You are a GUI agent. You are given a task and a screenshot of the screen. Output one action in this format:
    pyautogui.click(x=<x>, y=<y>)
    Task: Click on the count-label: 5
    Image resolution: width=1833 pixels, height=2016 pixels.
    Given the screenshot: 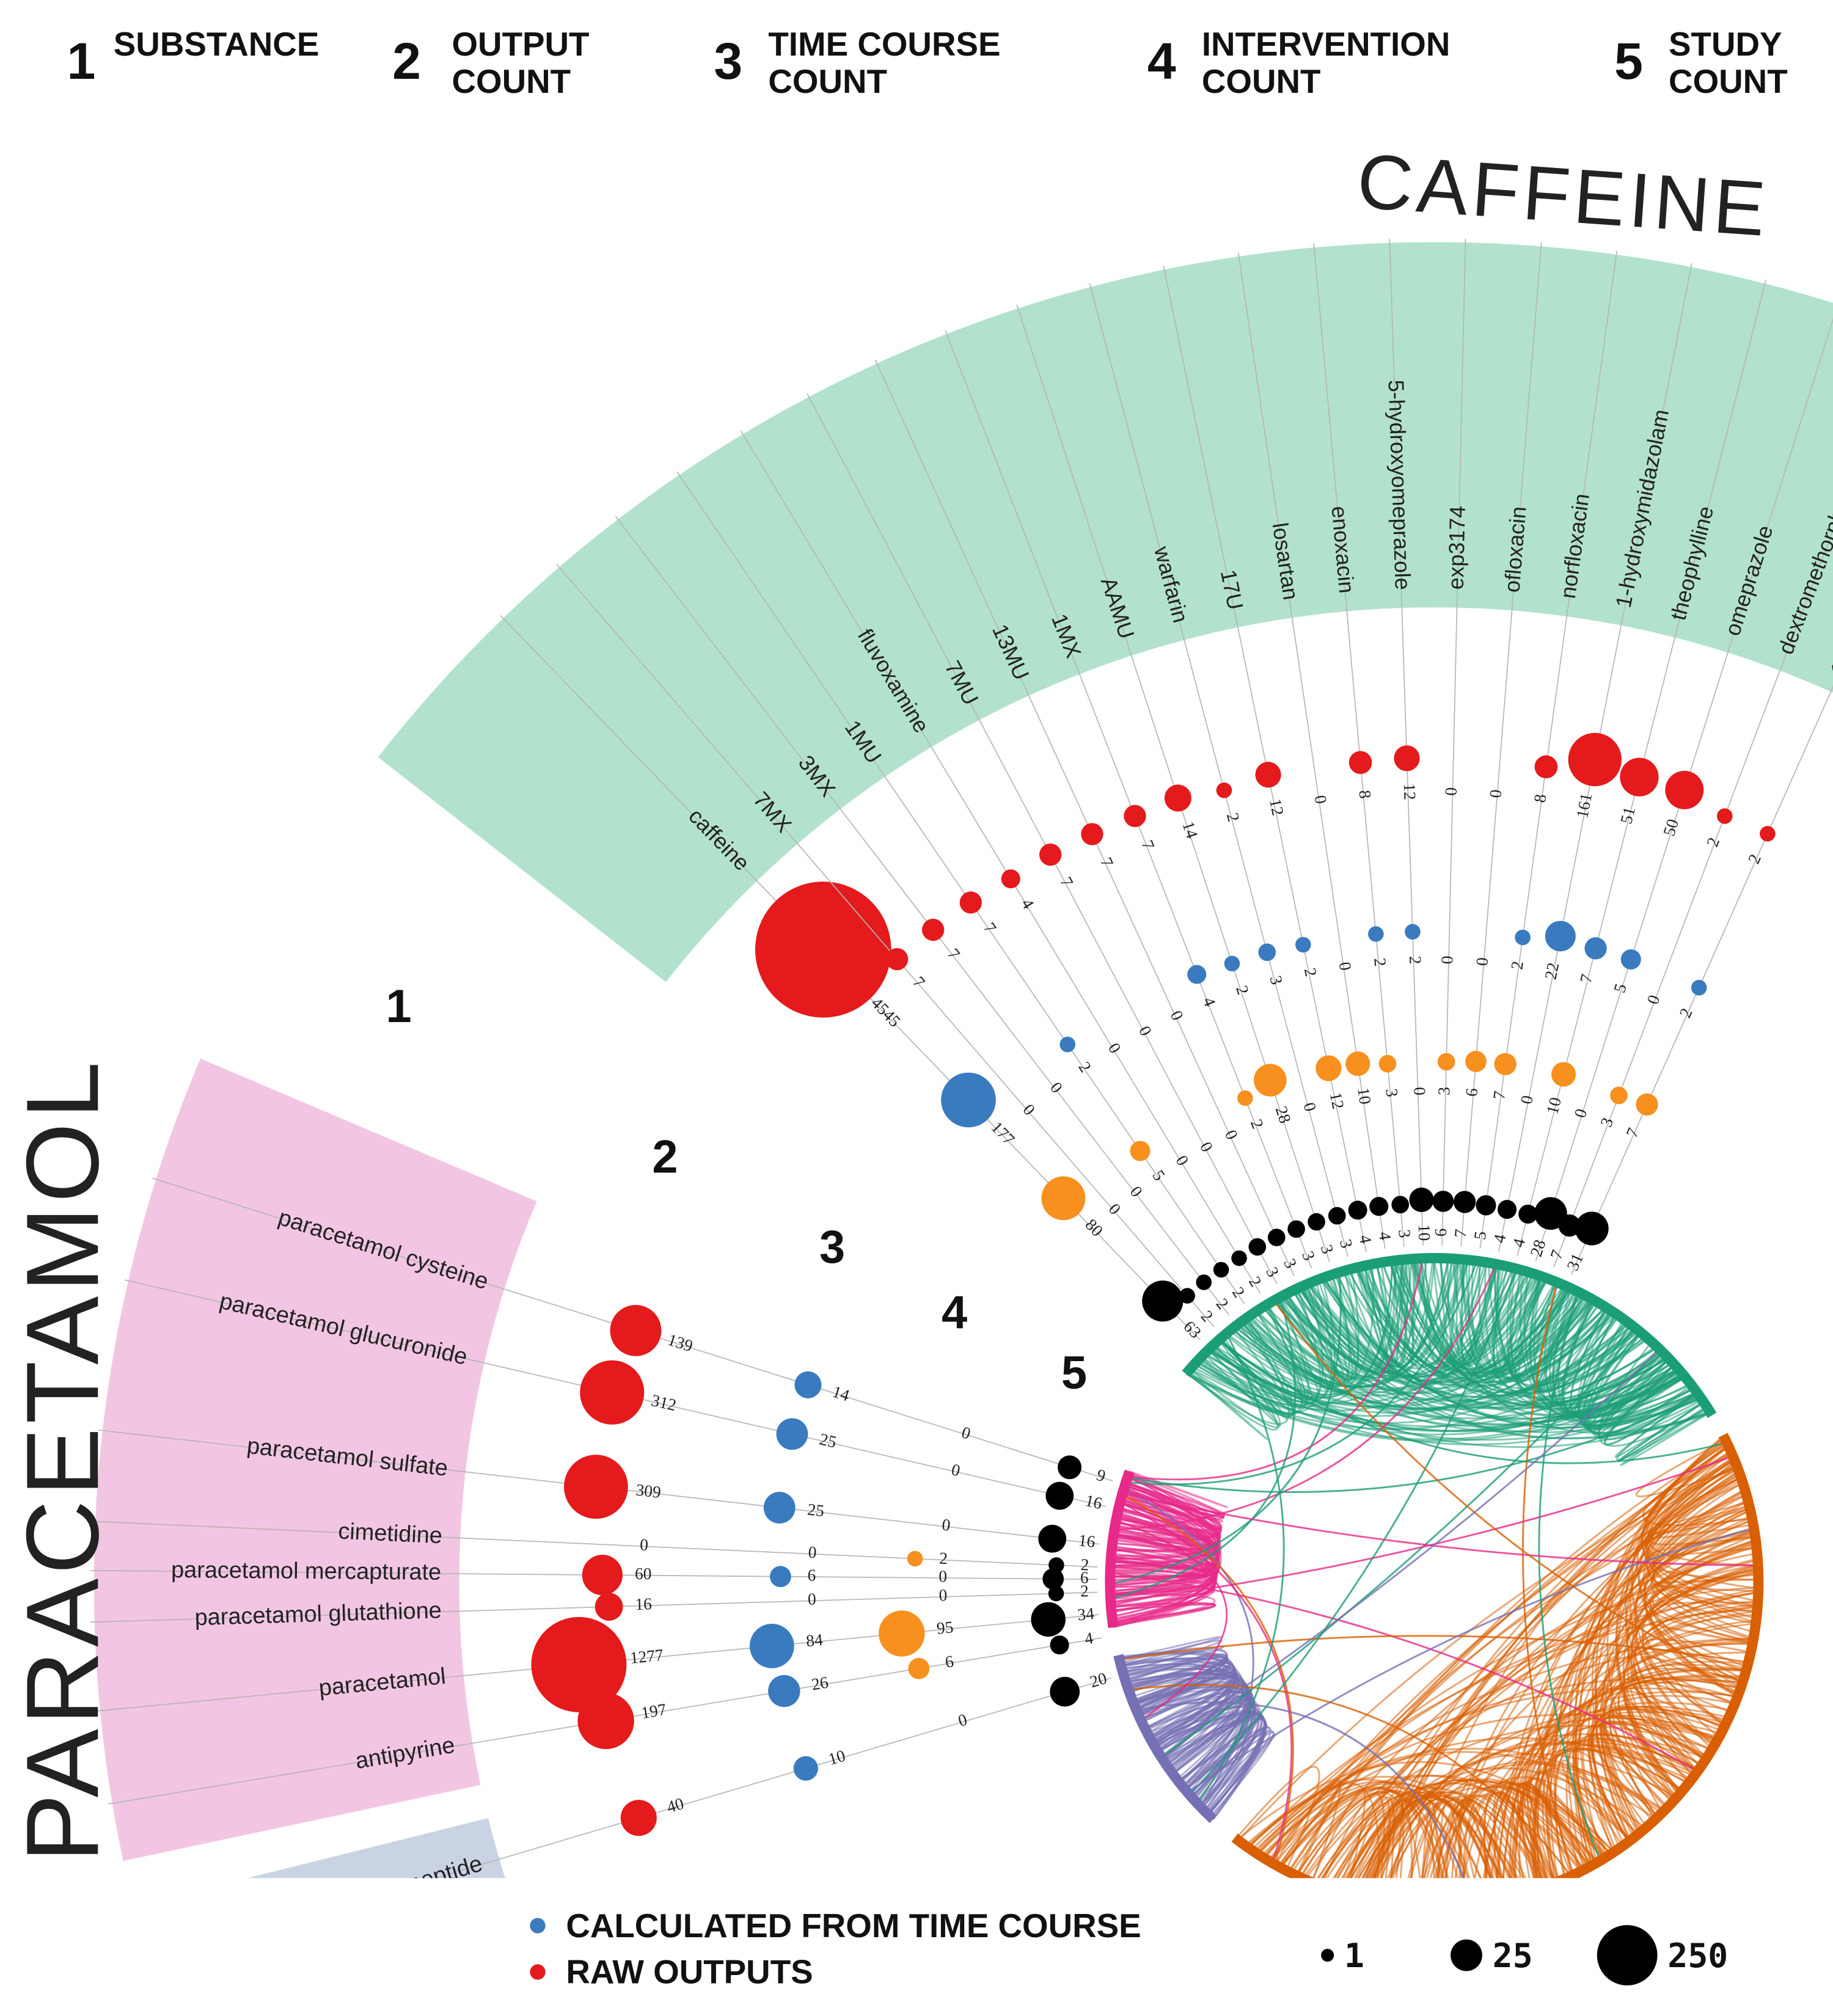 What is the action you would take?
    pyautogui.click(x=1158, y=1175)
    